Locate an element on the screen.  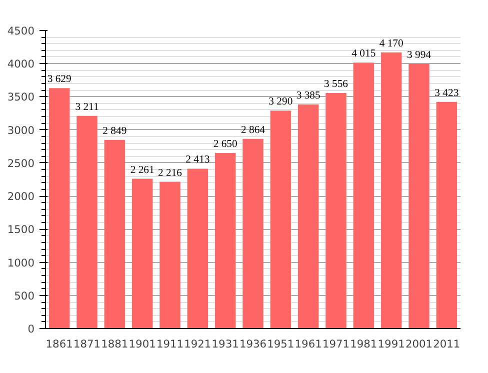
x-tick-label: 1901 is located at coordinates (142, 344).